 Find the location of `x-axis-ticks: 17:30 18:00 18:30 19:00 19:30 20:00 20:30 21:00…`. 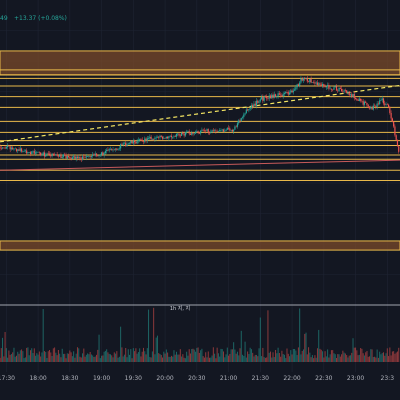

x-axis-ticks: 17:30 18:00 18:30 19:00 19:30 20:00 20:30 21:00… is located at coordinates (197, 378).